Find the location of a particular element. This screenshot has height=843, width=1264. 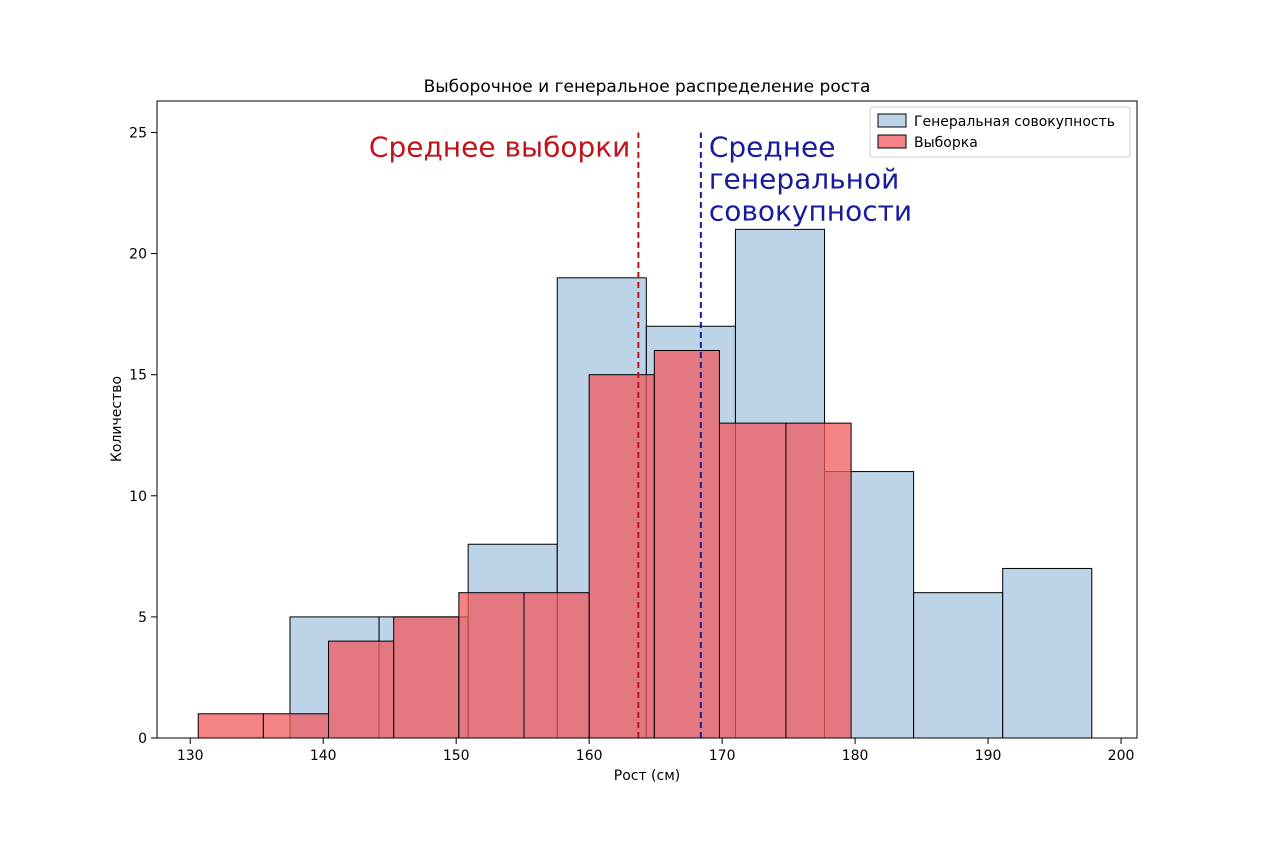

x-tick-label-200: 200 is located at coordinates (1121, 756).